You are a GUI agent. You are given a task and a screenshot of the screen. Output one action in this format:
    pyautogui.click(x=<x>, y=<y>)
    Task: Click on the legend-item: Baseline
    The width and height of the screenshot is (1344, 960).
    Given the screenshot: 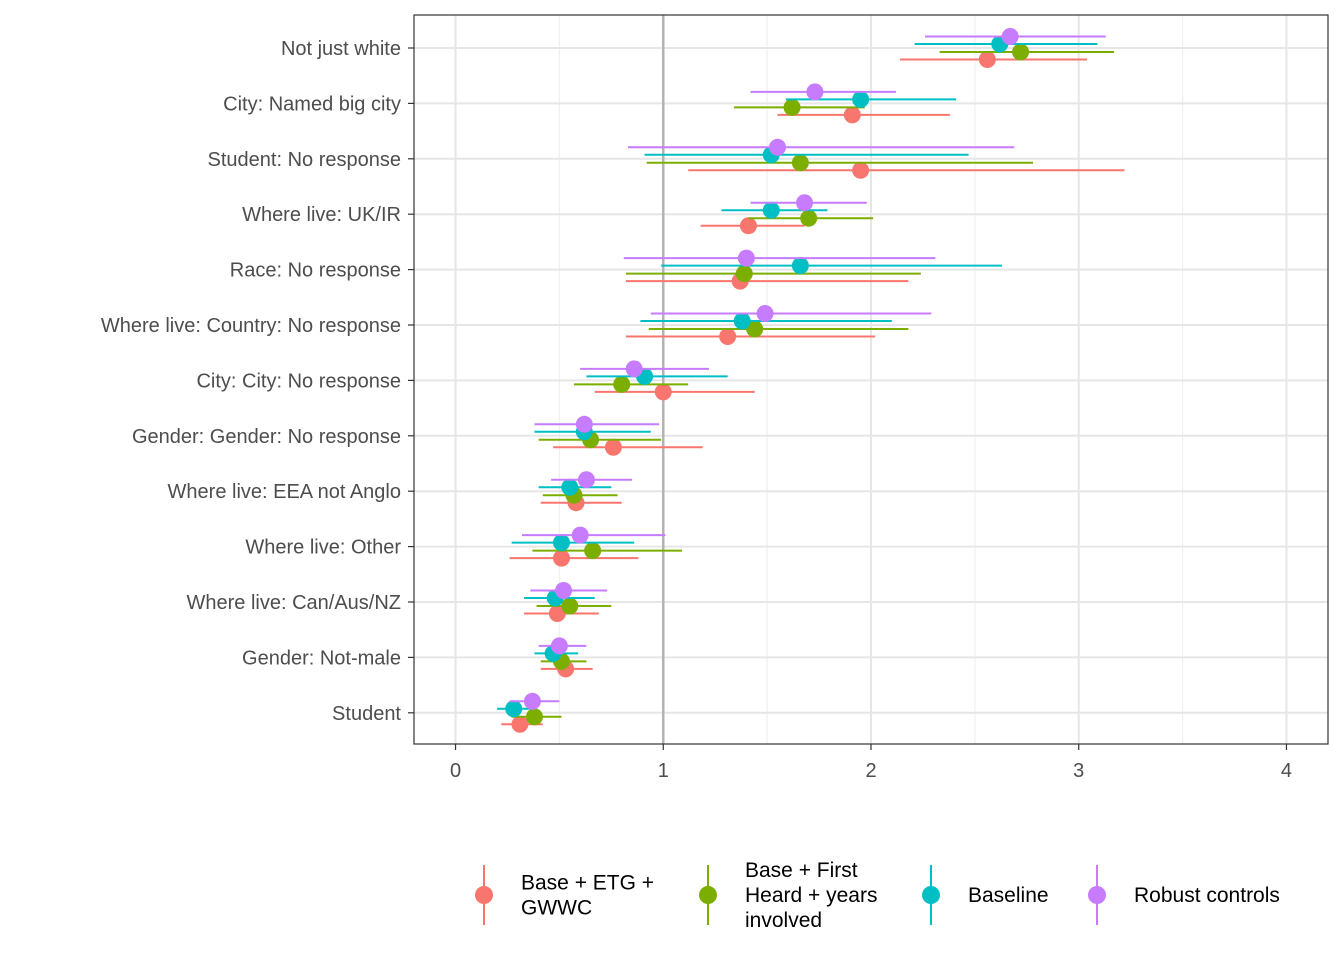 What is the action you would take?
    pyautogui.click(x=985, y=895)
    